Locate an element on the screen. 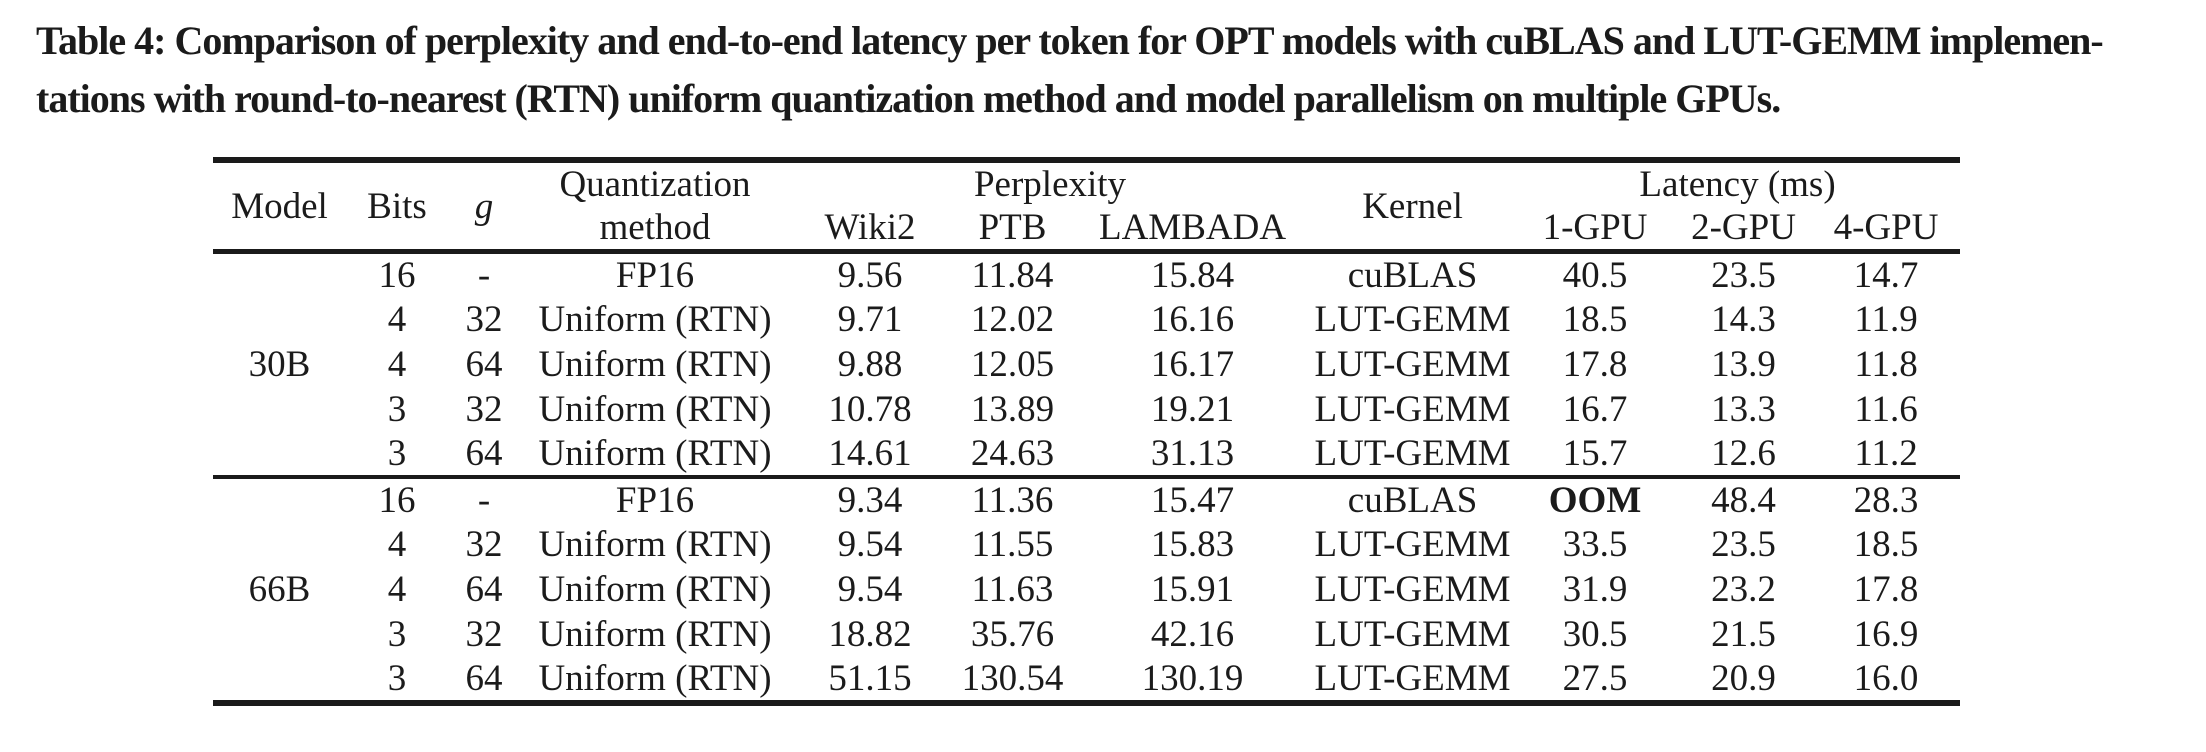 The height and width of the screenshot is (752, 2206). cell-lambada: 16.16 is located at coordinates (1192, 319).